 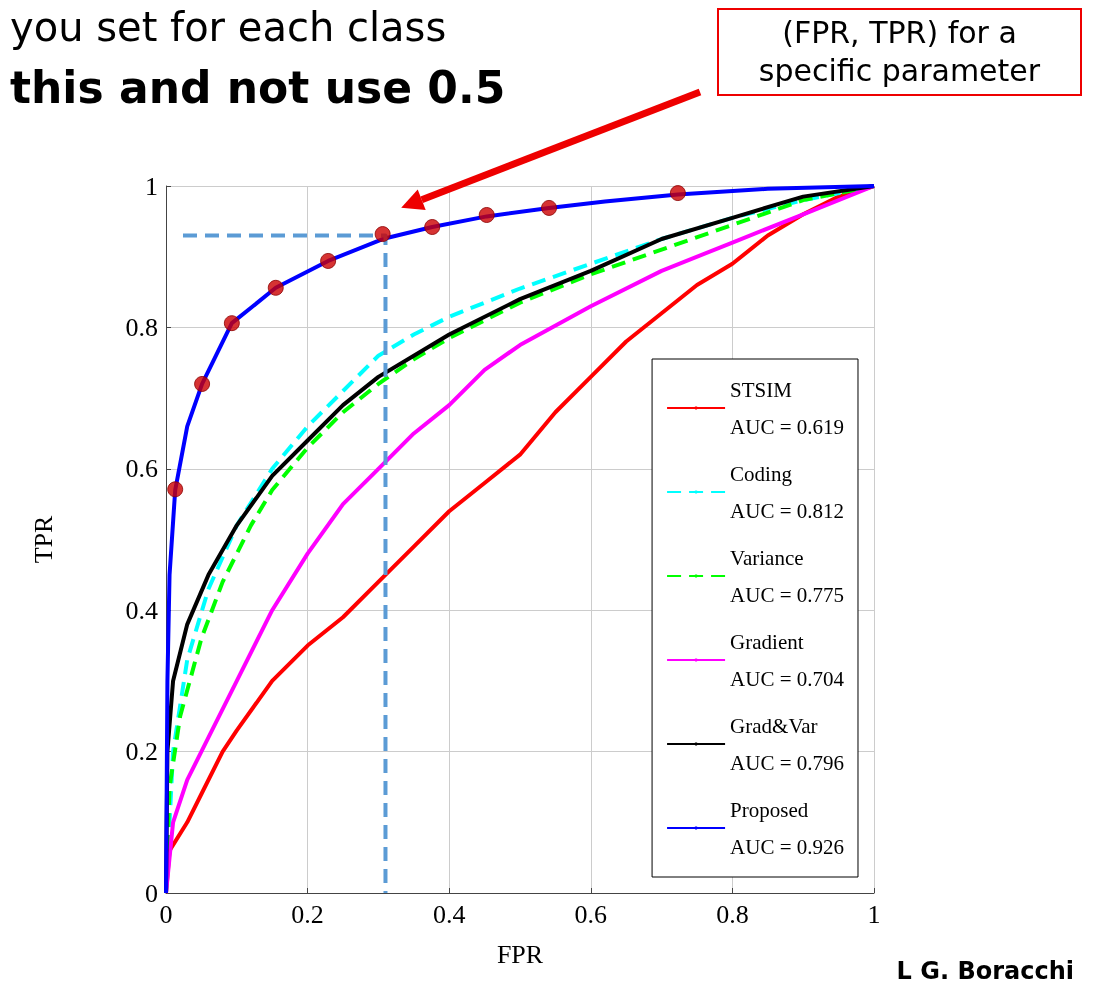 What do you see at coordinates (874, 914) in the screenshot?
I see `x-tick-label: 1` at bounding box center [874, 914].